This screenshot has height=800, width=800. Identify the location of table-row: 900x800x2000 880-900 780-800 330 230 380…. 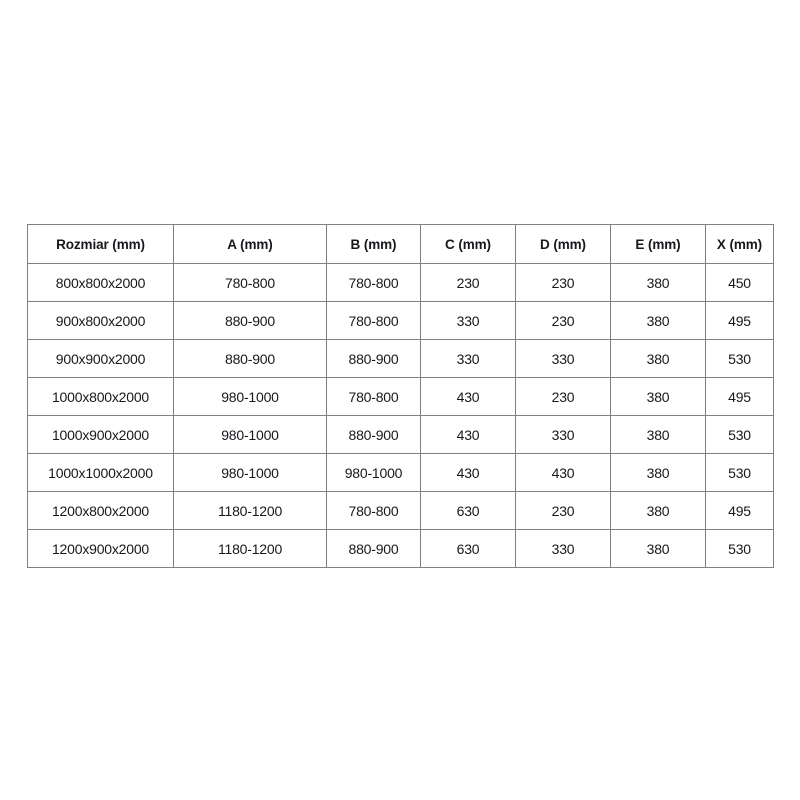
(400, 320).